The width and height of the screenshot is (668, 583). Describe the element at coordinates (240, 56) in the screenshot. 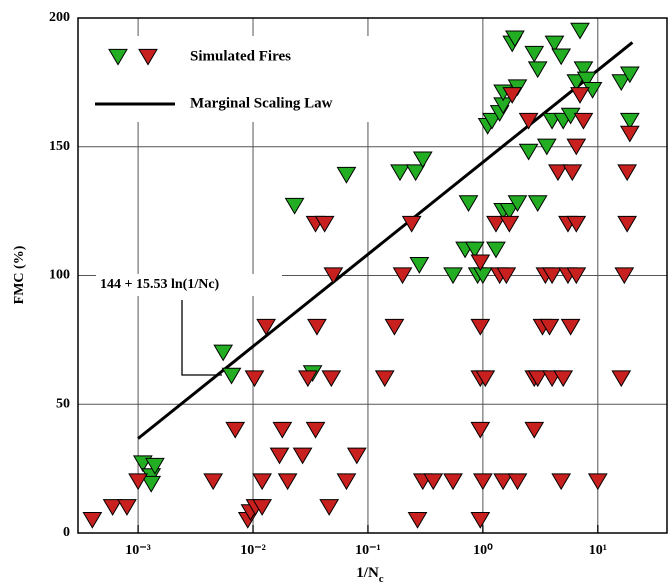

I see `legend-label: Simulated Fires` at that location.